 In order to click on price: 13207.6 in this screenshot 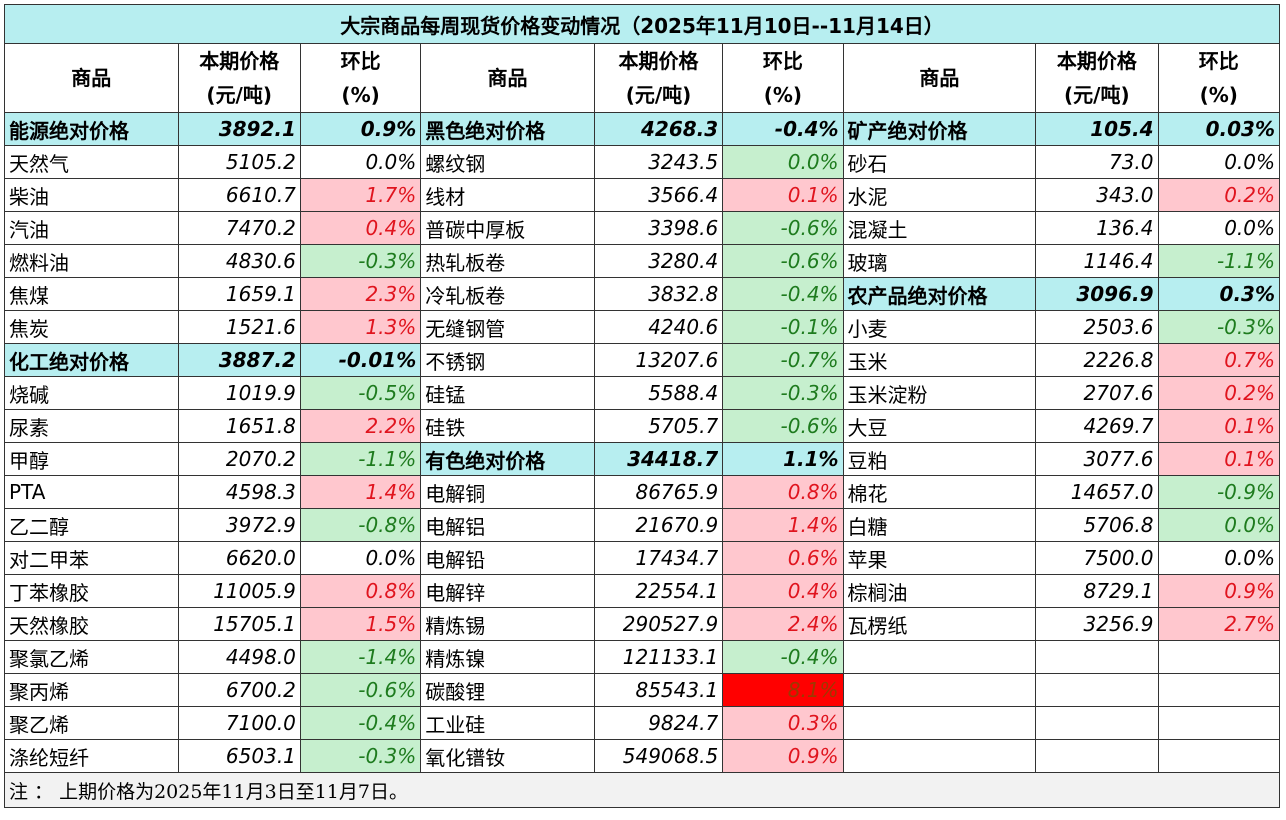, I will do `click(658, 360)`.